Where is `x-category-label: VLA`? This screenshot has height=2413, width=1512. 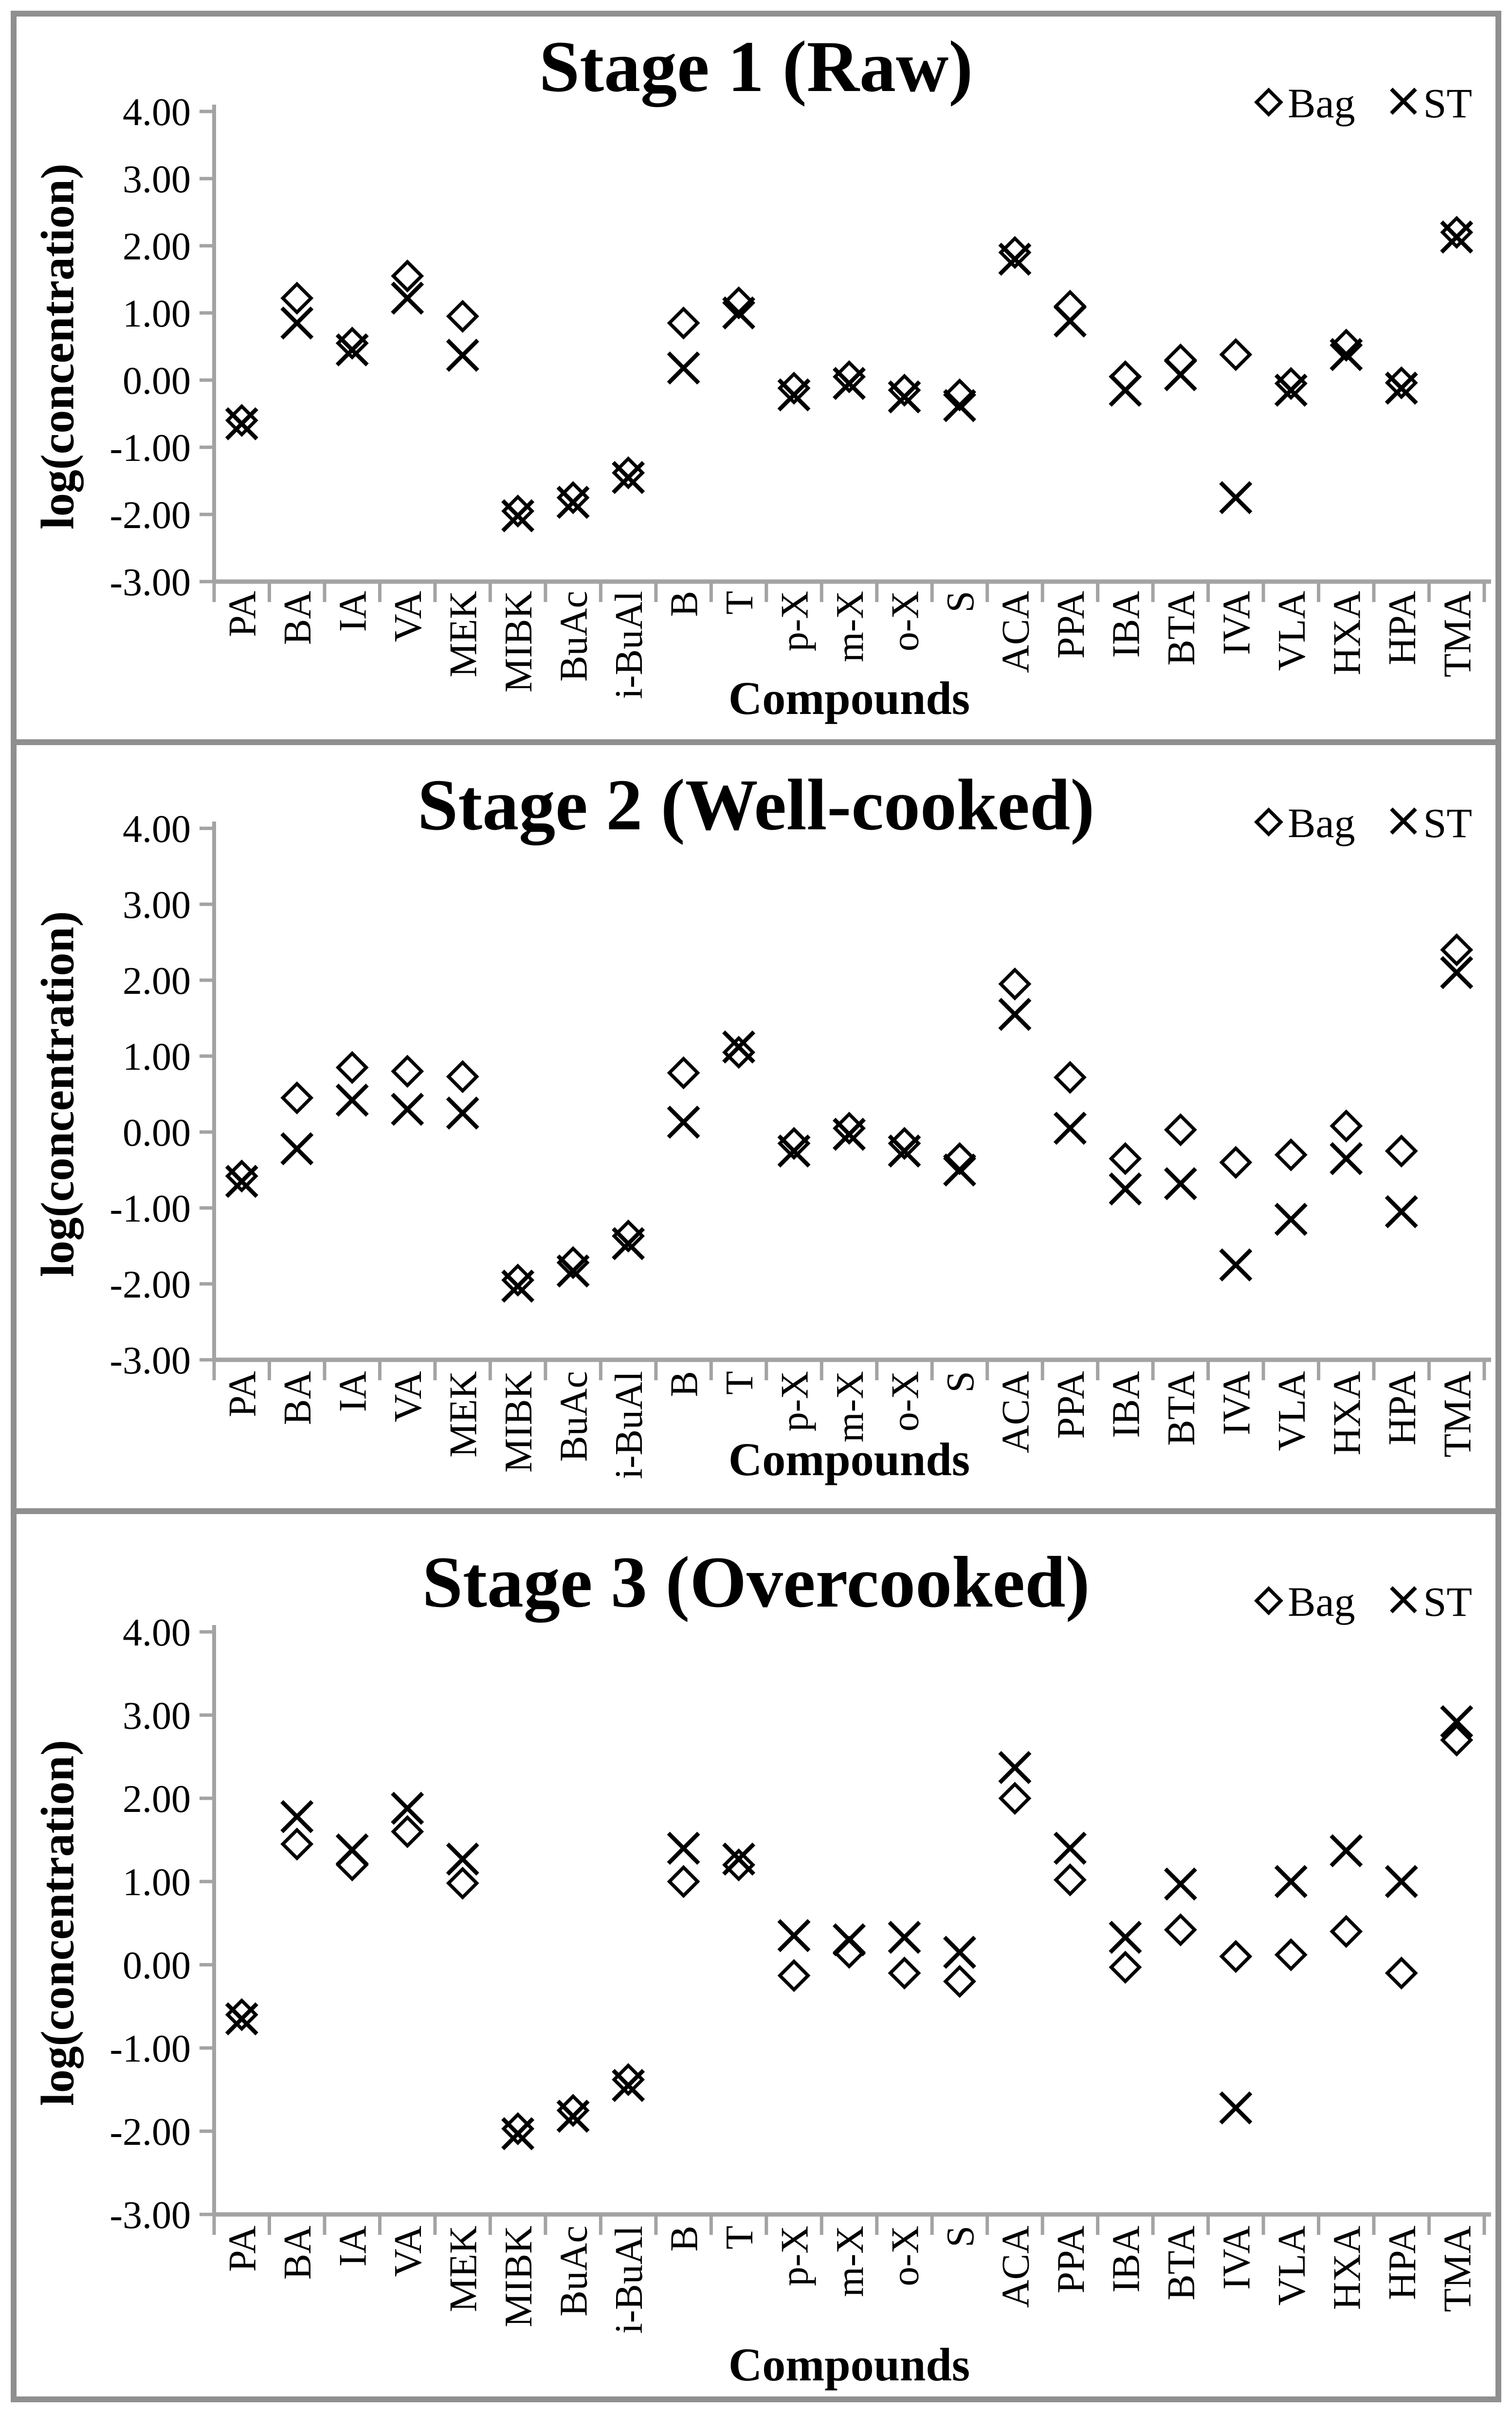
x-category-label: VLA is located at coordinates (1292, 1411).